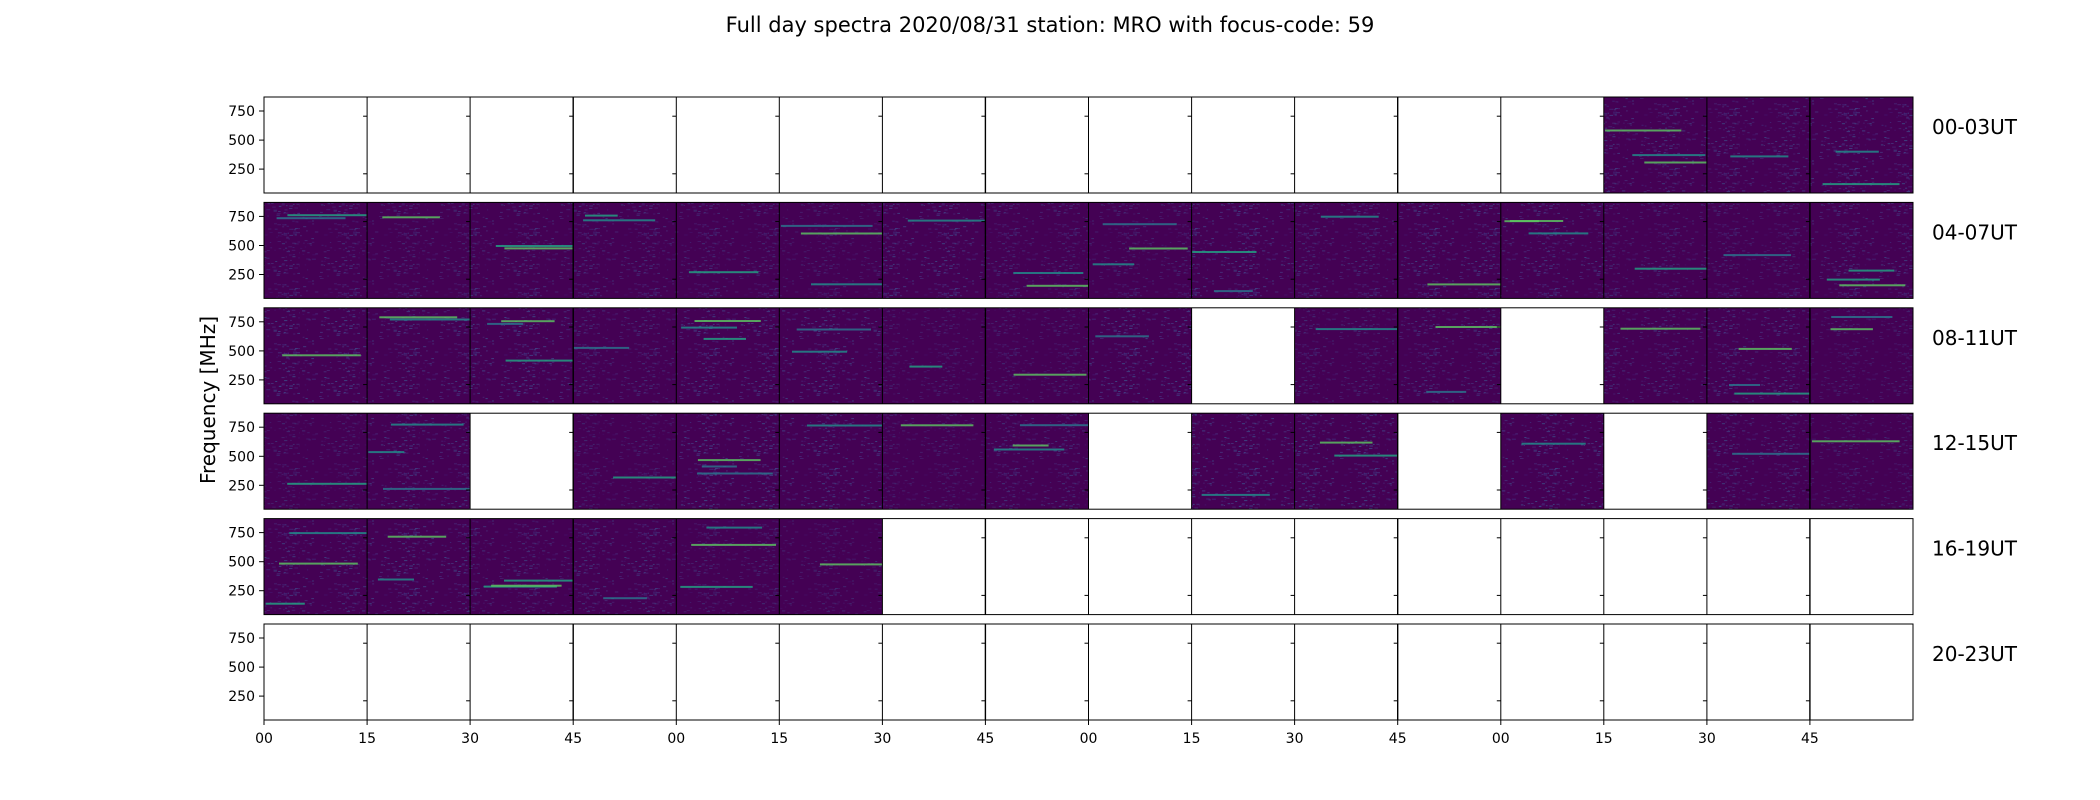 The image size is (2100, 800). What do you see at coordinates (208, 400) in the screenshot?
I see `y-axis-label: Frequency [MHz]` at bounding box center [208, 400].